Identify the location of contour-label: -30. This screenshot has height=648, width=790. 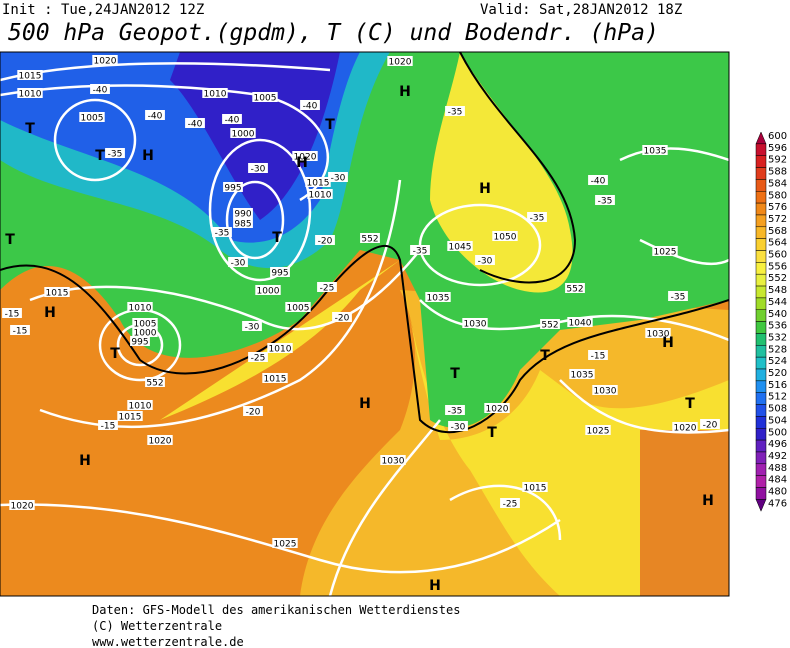
(252, 328).